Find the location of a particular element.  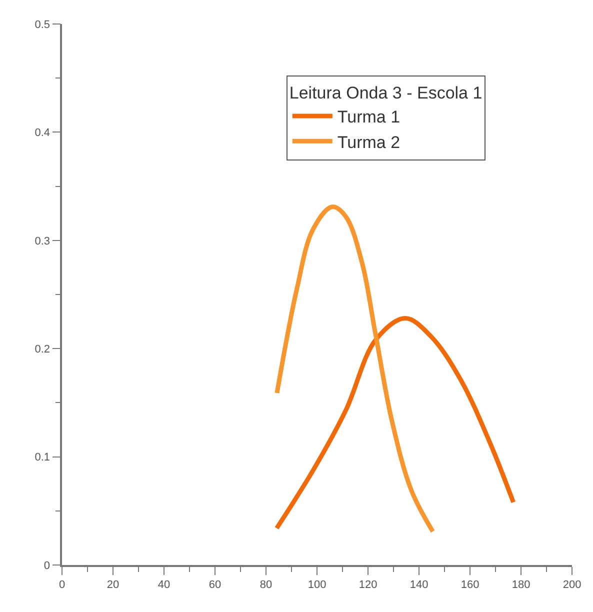

x-tick-label: 100 is located at coordinates (317, 584).